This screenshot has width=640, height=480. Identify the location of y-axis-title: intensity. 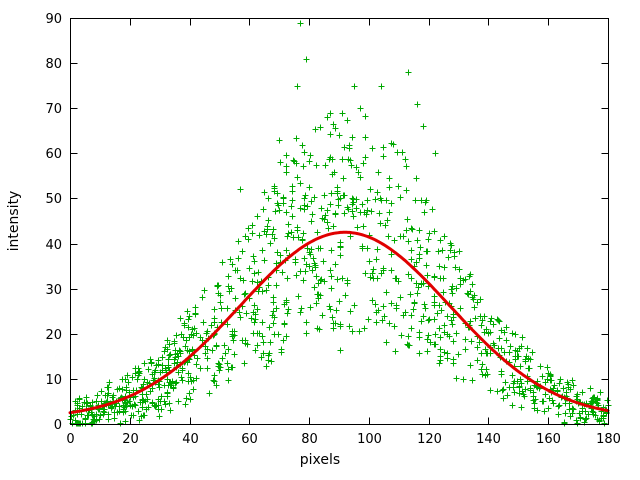
(14, 221).